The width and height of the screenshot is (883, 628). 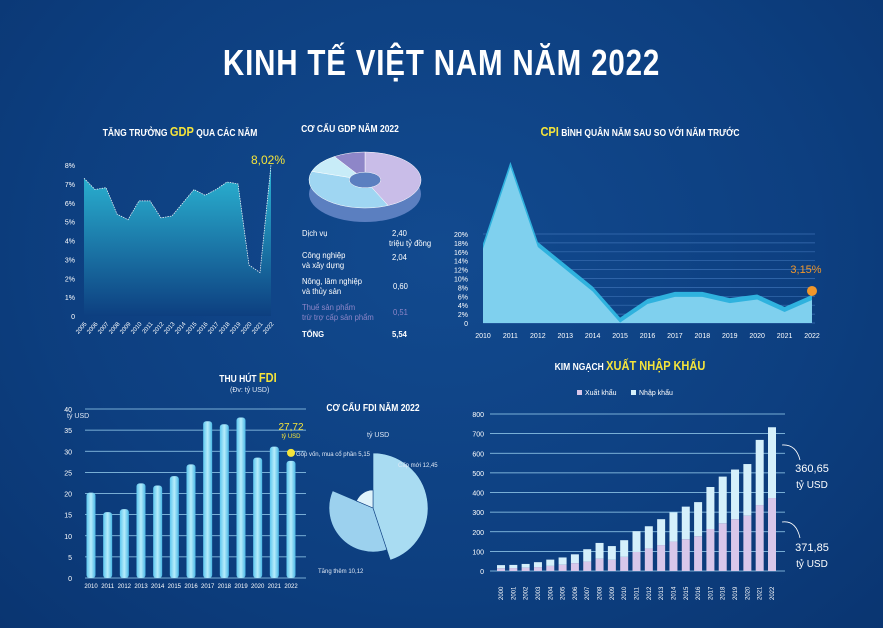 What do you see at coordinates (463, 306) in the screenshot?
I see `cpi-ytick: 4%` at bounding box center [463, 306].